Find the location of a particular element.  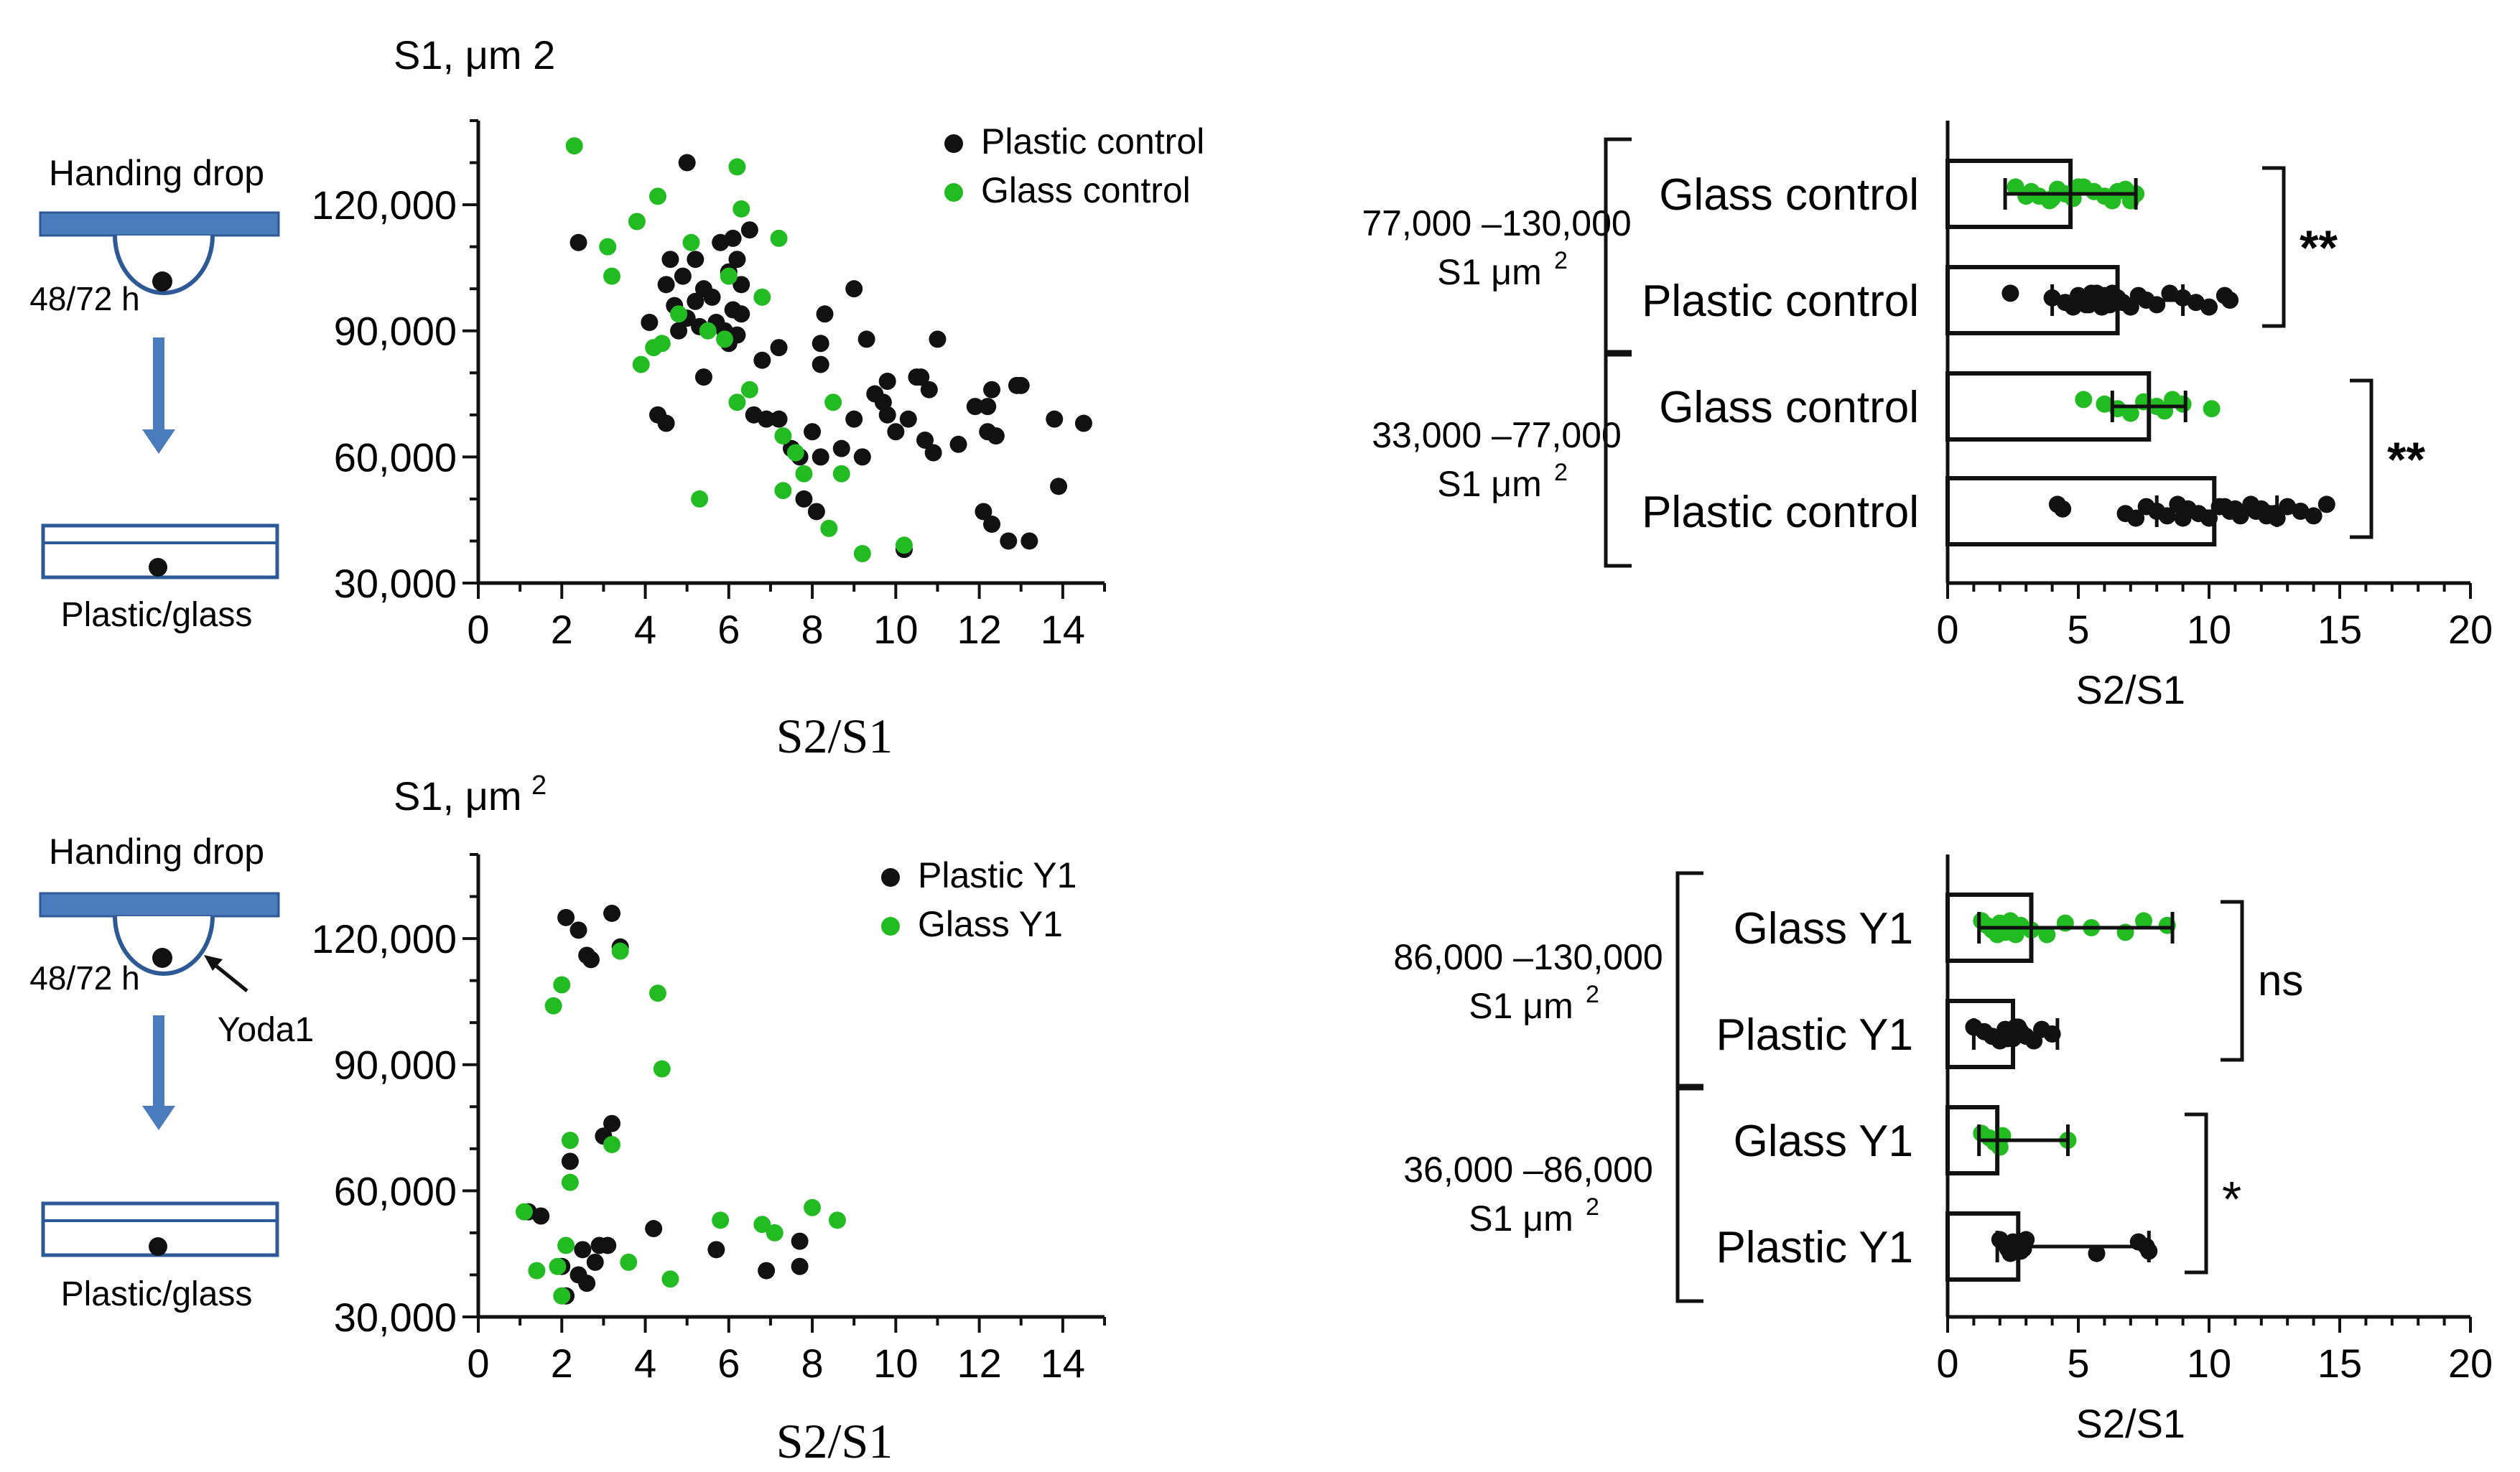

schematic-bottom: Handing drop 48/72 h Yoda1 Plastic/glass is located at coordinates (171, 1072).